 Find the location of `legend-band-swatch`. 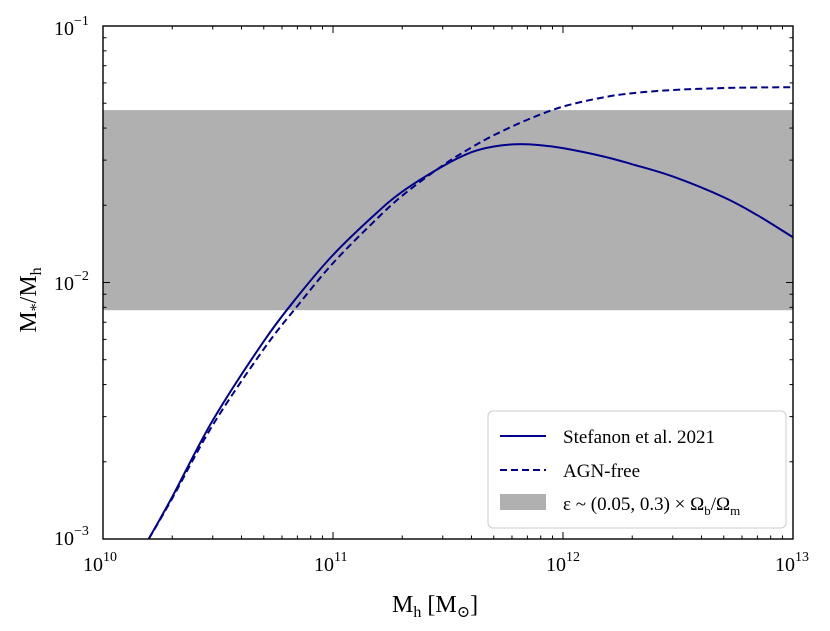

legend-band-swatch is located at coordinates (523, 502).